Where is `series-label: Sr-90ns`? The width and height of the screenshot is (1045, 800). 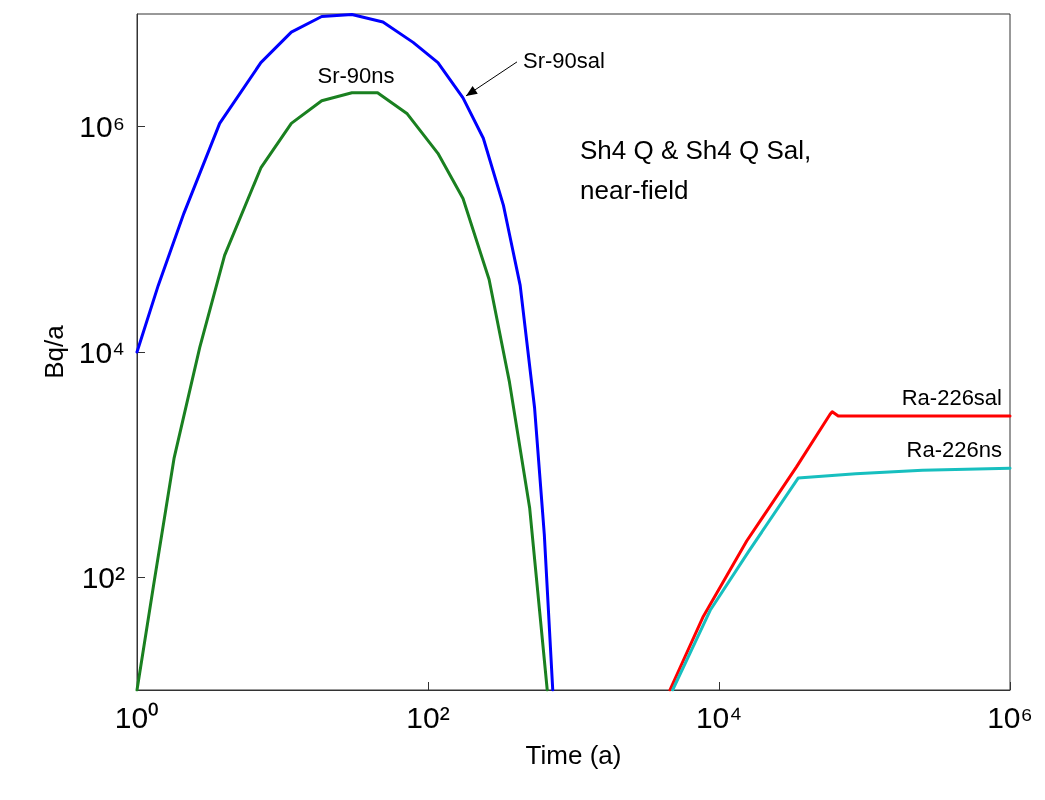
series-label: Sr-90ns is located at coordinates (356, 76).